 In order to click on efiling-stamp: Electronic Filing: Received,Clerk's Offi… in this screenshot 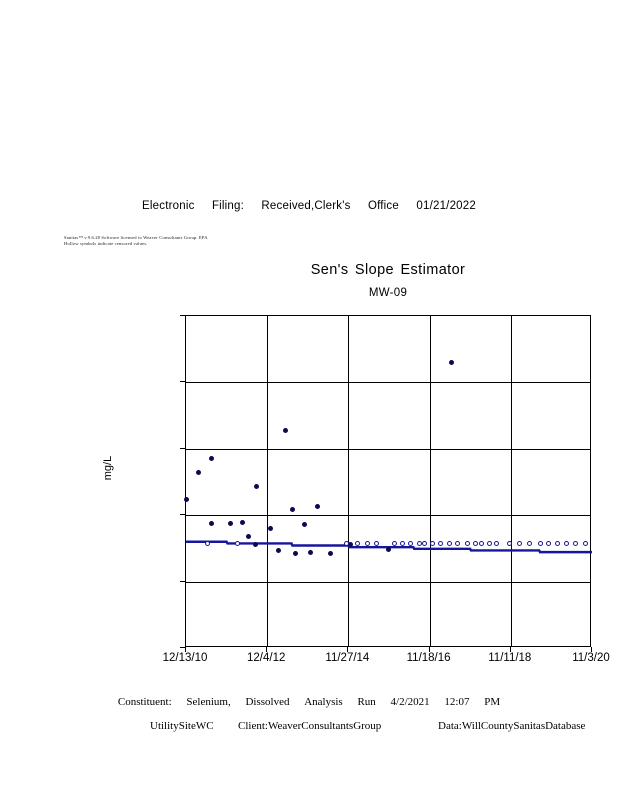, I will do `click(309, 206)`.